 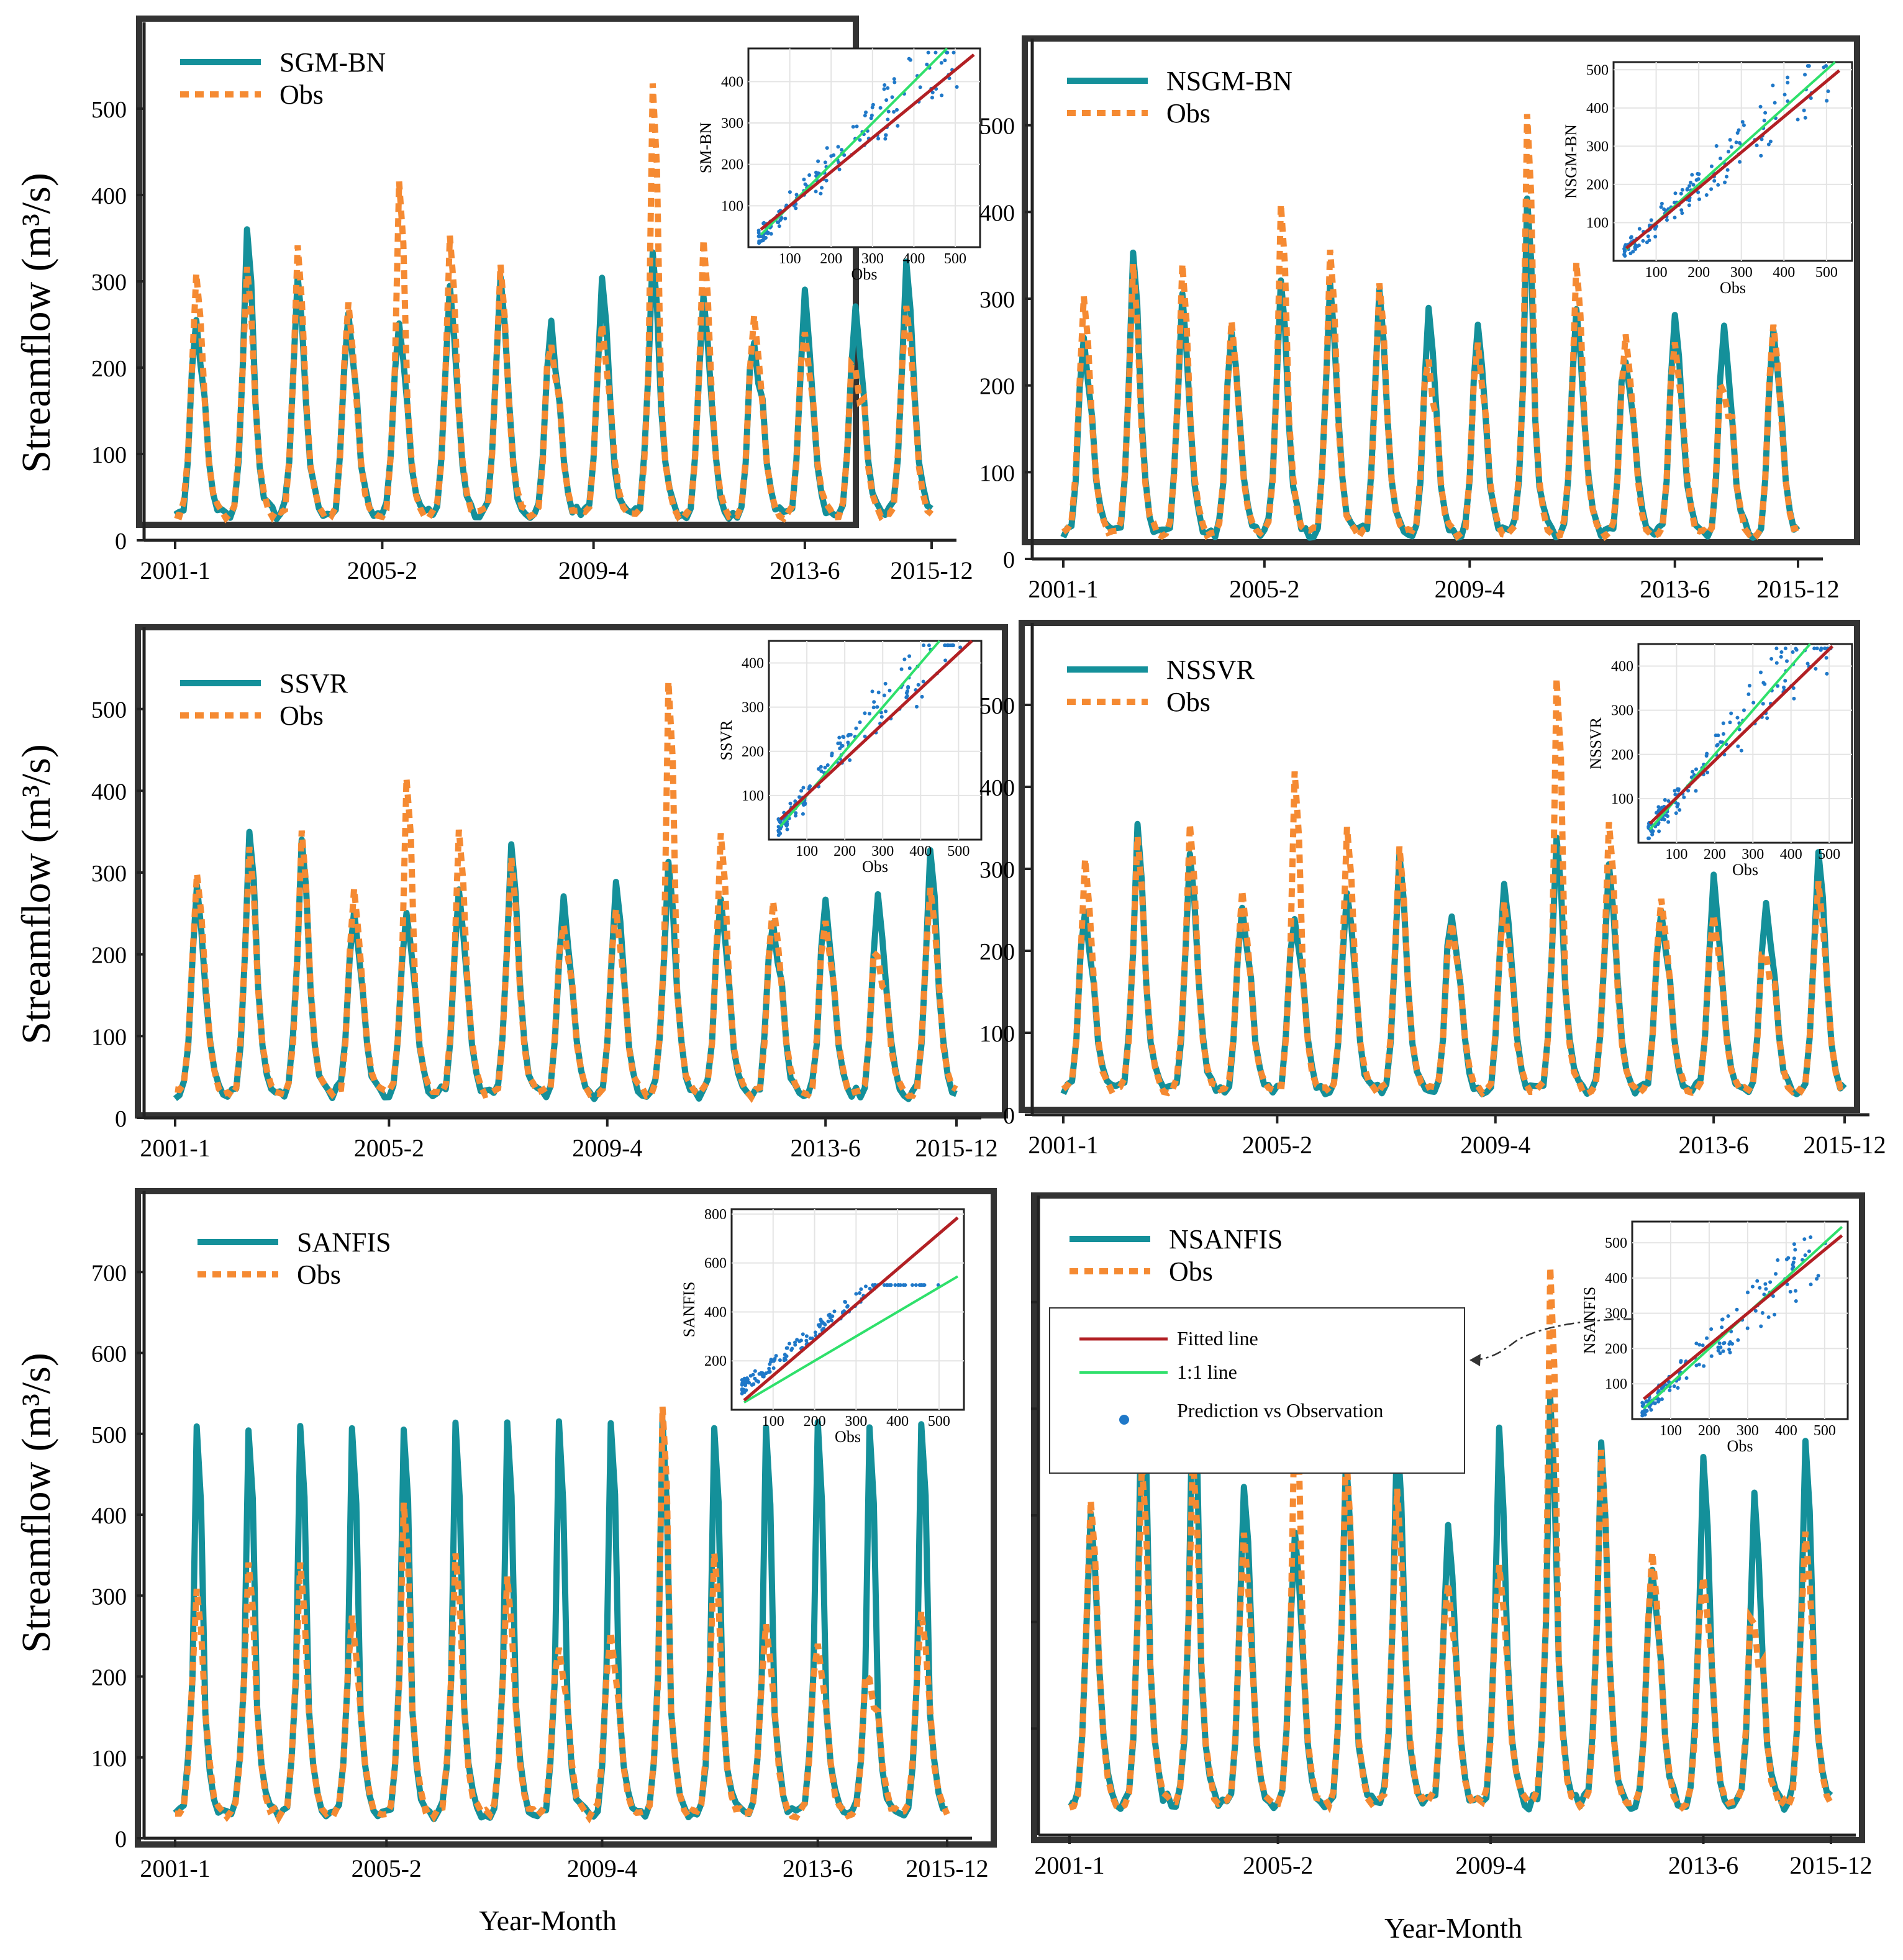 I want to click on x-tick-label: 2015-12, so click(x=956, y=1148).